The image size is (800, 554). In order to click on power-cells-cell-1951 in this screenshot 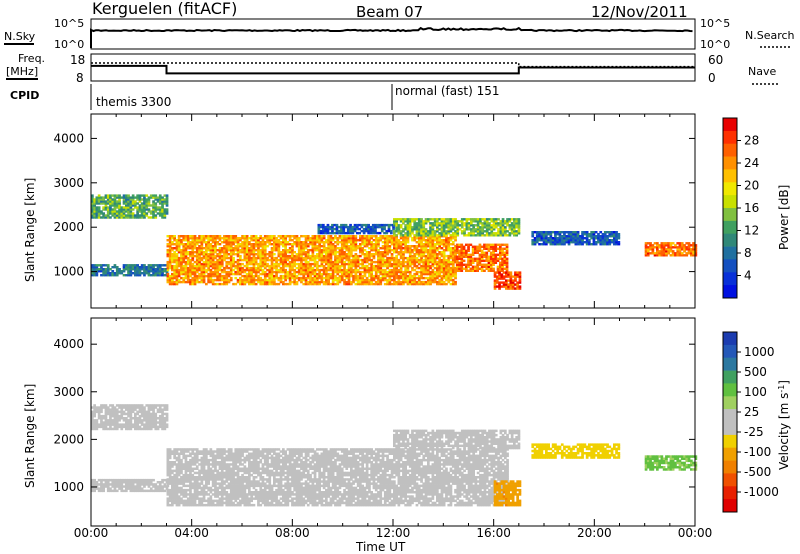, I will do `click(365, 260)`.